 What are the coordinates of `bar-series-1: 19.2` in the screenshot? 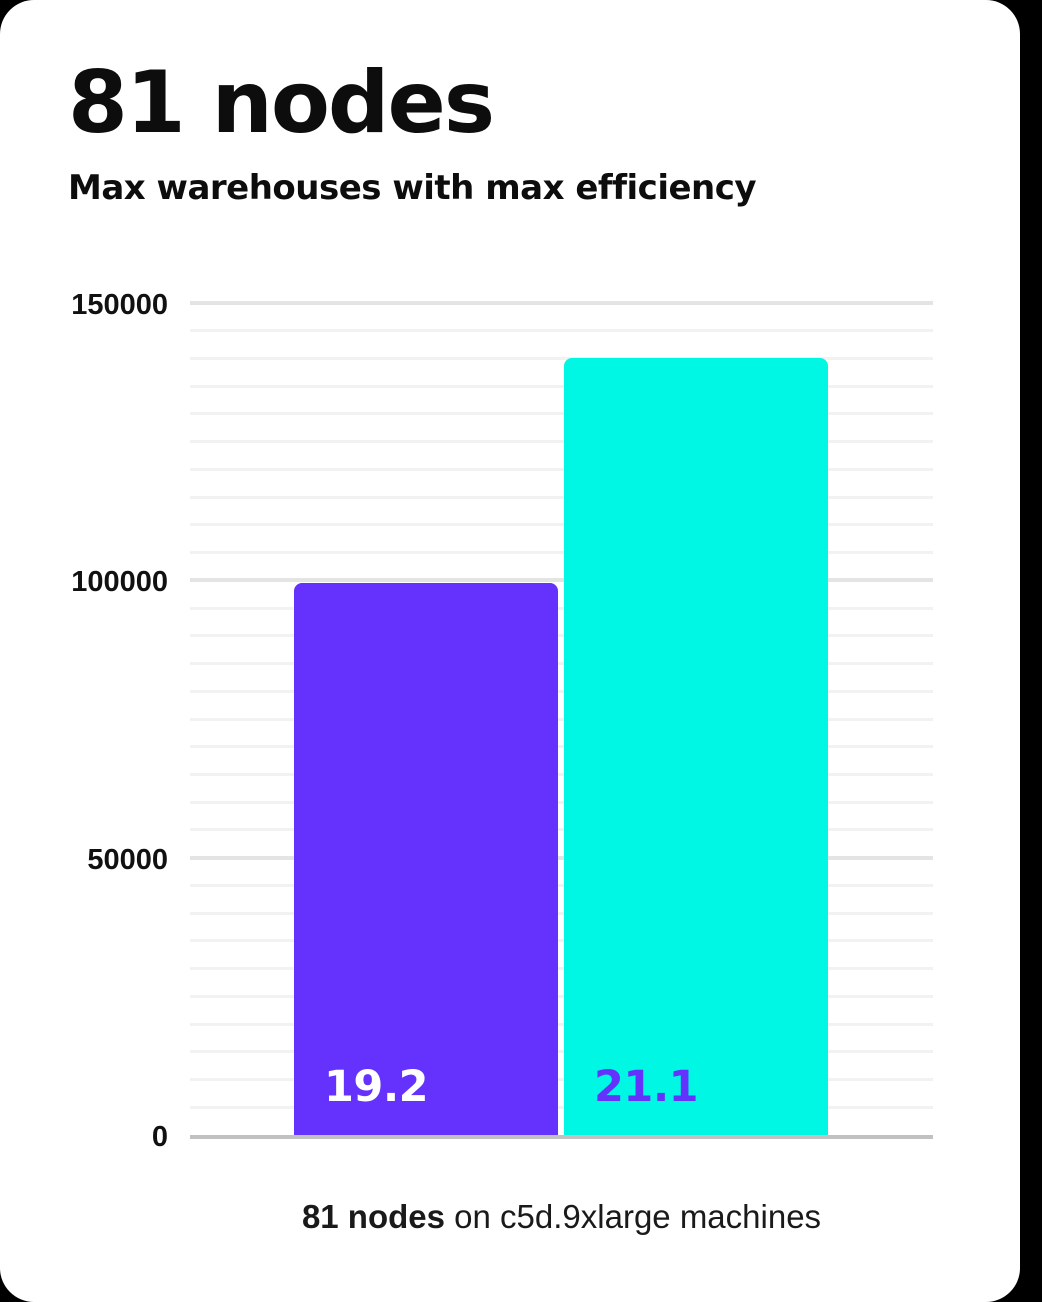 It's located at (426, 859).